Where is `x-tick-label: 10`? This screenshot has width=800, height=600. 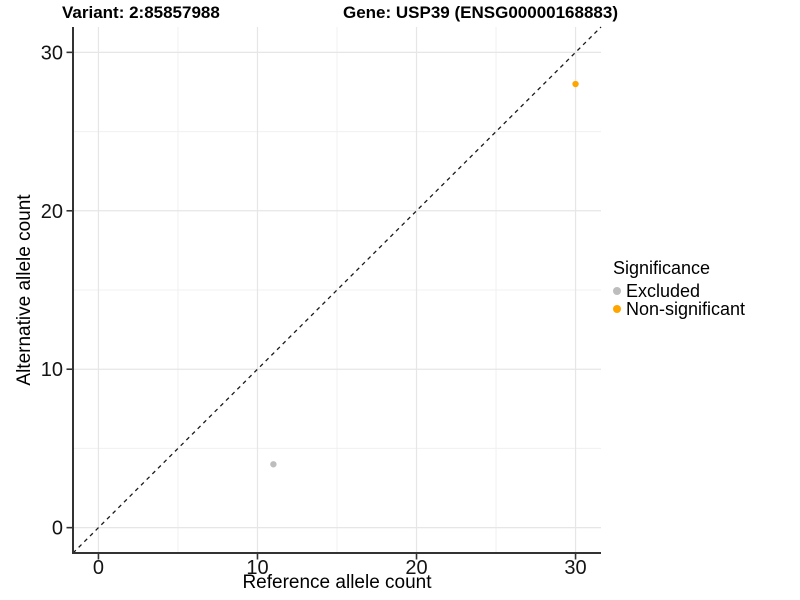 x-tick-label: 10 is located at coordinates (257, 568).